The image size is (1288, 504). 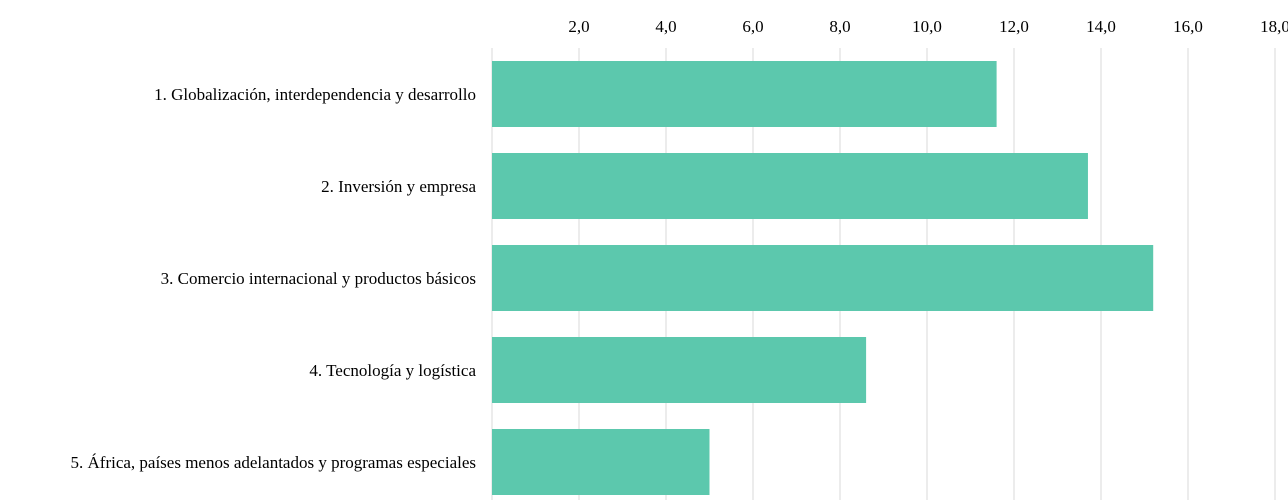 I want to click on x-tick-label: 6,0, so click(x=752, y=26).